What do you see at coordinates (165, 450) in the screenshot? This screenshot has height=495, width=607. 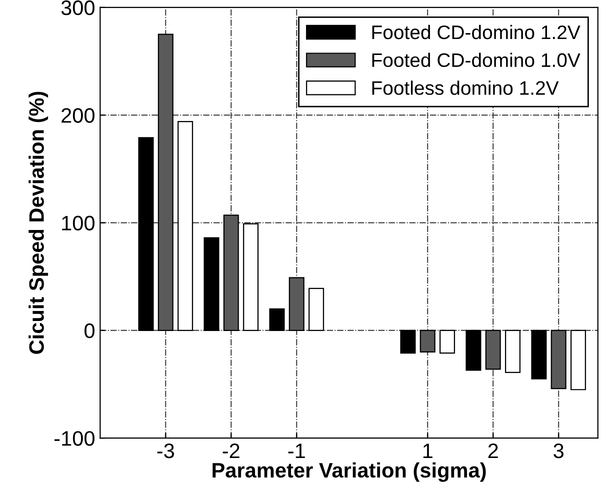 I see `x-tick-label: -3` at bounding box center [165, 450].